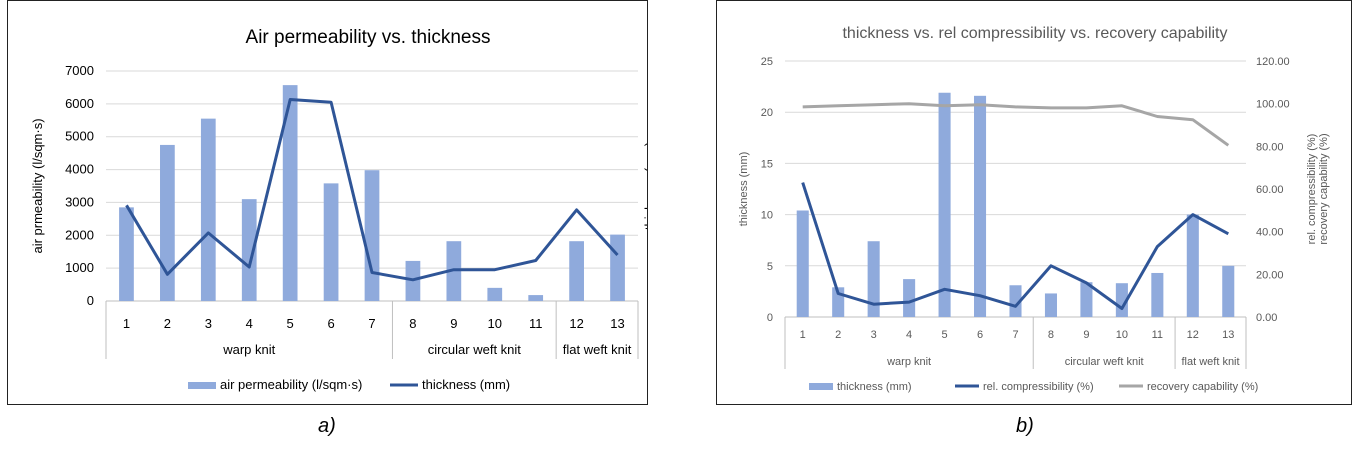 This screenshot has width=1359, height=456. Describe the element at coordinates (1273, 105) in the screenshot. I see `y-tick-right: 100.00` at that location.